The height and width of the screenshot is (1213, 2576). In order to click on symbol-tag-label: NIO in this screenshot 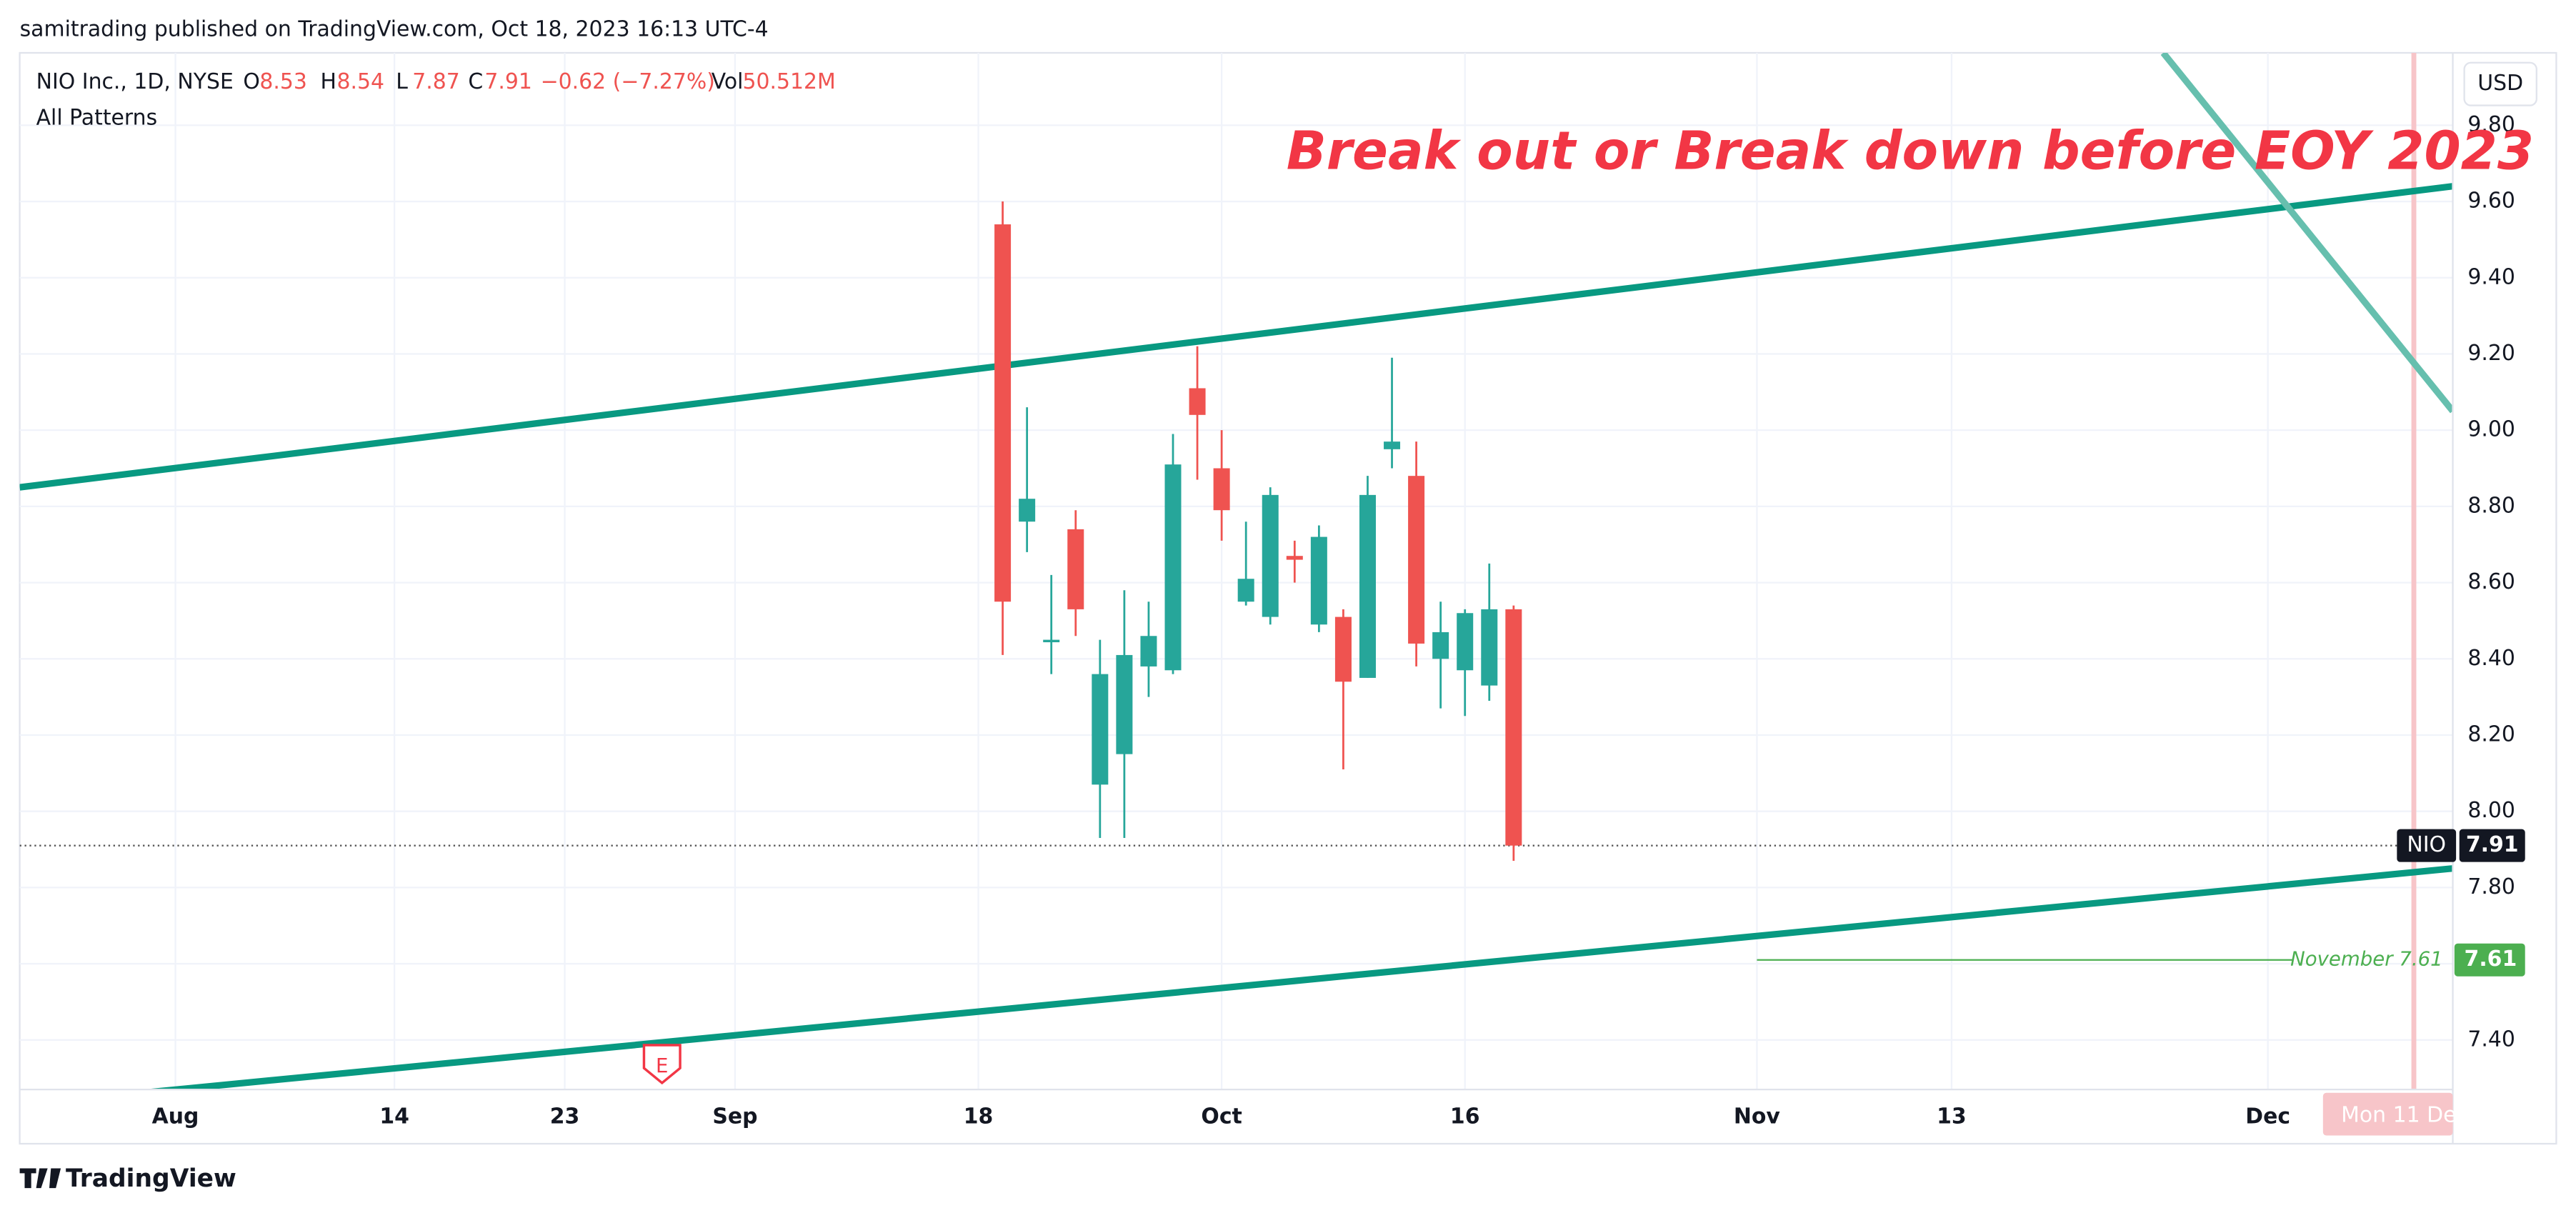, I will do `click(2426, 844)`.